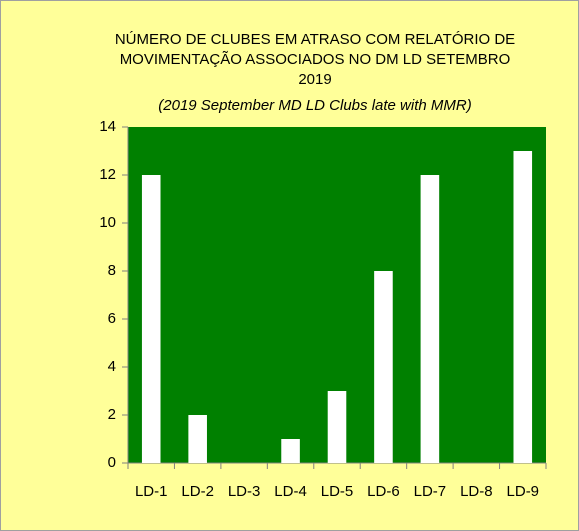 Image resolution: width=579 pixels, height=531 pixels. I want to click on x-tick-label: LD-5, so click(337, 491).